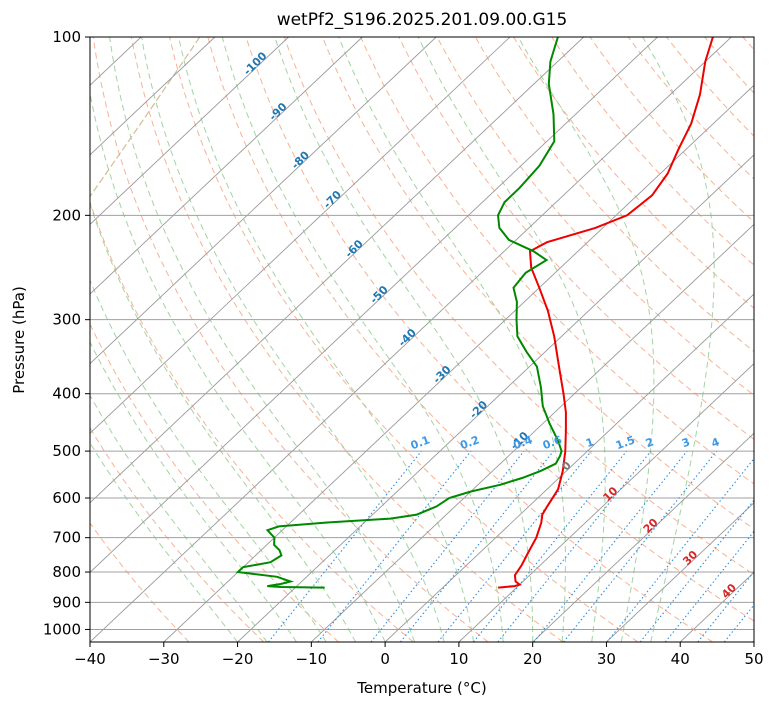 The height and width of the screenshot is (708, 775). What do you see at coordinates (650, 442) in the screenshot?
I see `mixing-ratio-label: 2` at bounding box center [650, 442].